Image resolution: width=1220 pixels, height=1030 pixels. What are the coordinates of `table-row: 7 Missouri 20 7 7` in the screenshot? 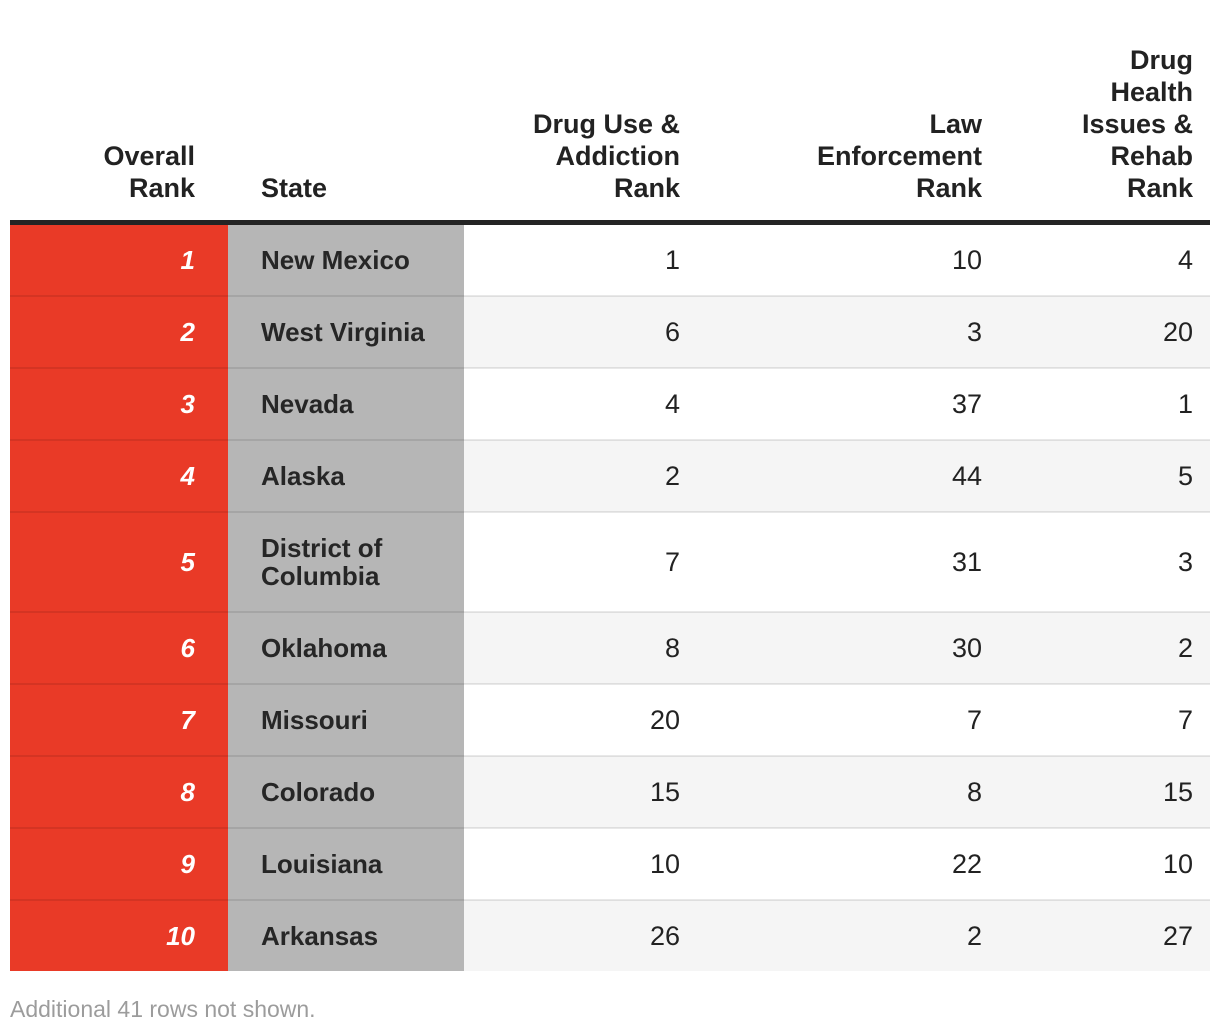 It's located at (610, 719).